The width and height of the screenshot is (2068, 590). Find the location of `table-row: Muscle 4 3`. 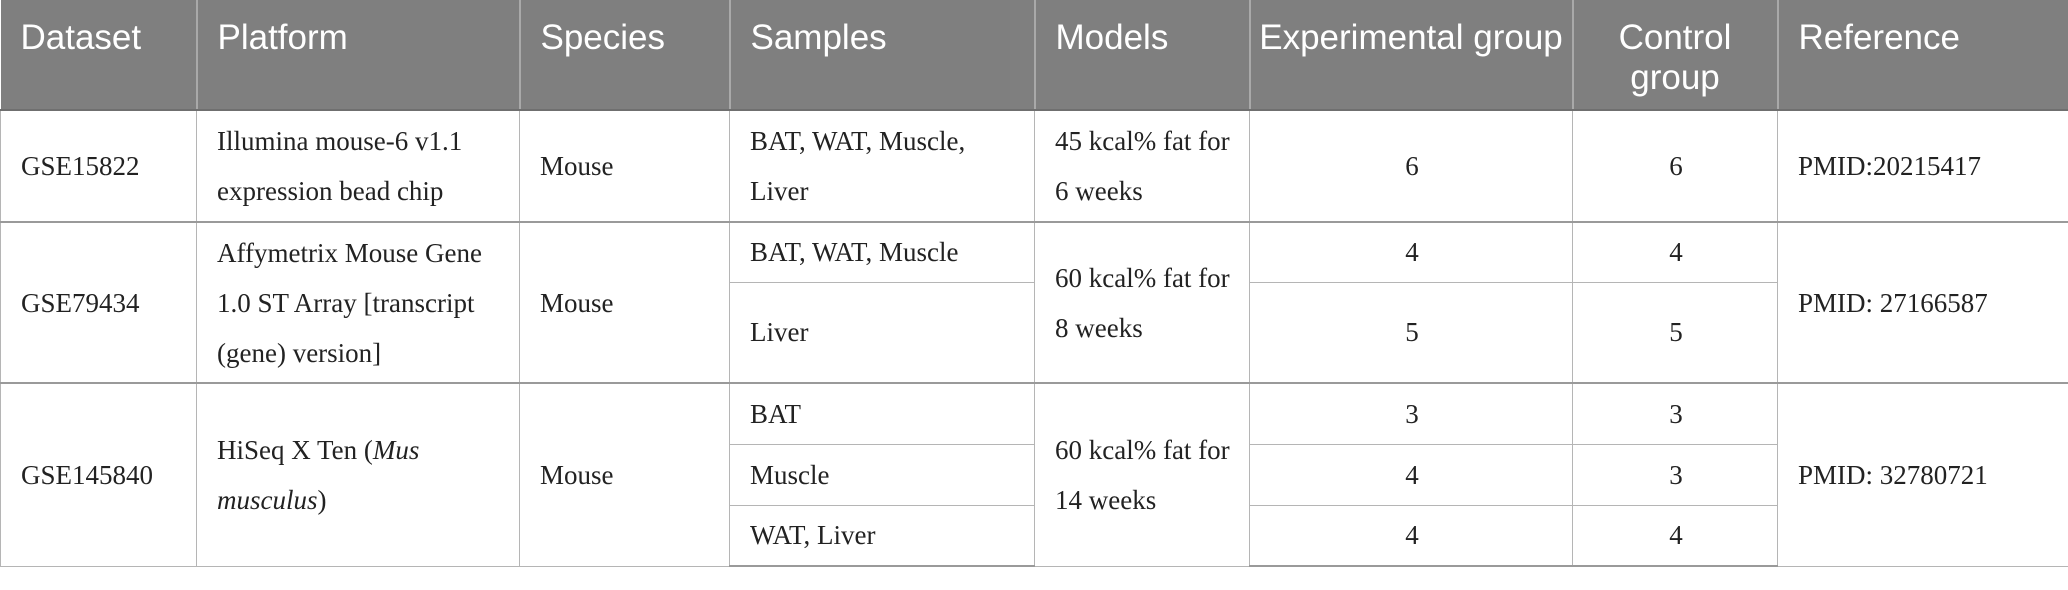

table-row: Muscle 4 3 is located at coordinates (1034, 474).